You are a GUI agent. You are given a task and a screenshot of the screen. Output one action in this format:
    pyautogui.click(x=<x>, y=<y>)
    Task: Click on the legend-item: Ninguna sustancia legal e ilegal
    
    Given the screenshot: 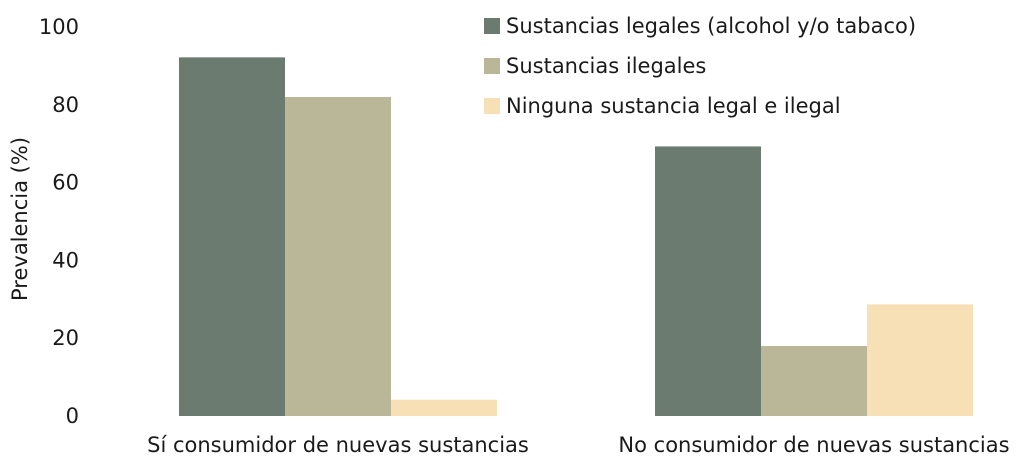 What is the action you would take?
    pyautogui.click(x=700, y=106)
    